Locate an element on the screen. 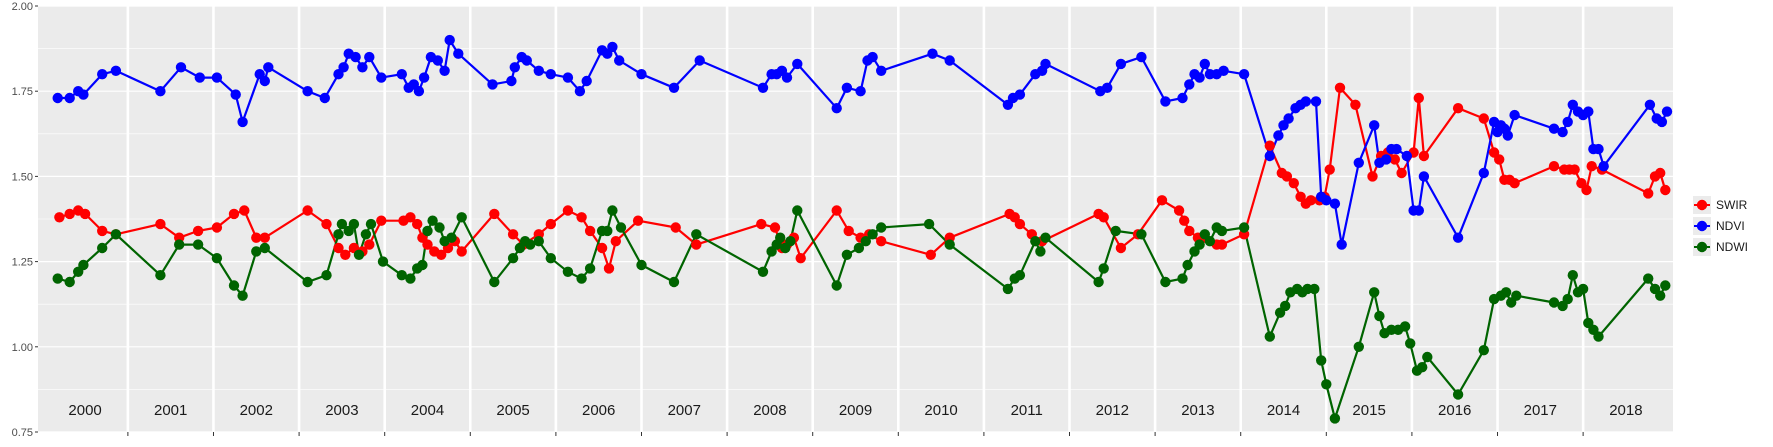  year-label: 2008 is located at coordinates (769, 410).